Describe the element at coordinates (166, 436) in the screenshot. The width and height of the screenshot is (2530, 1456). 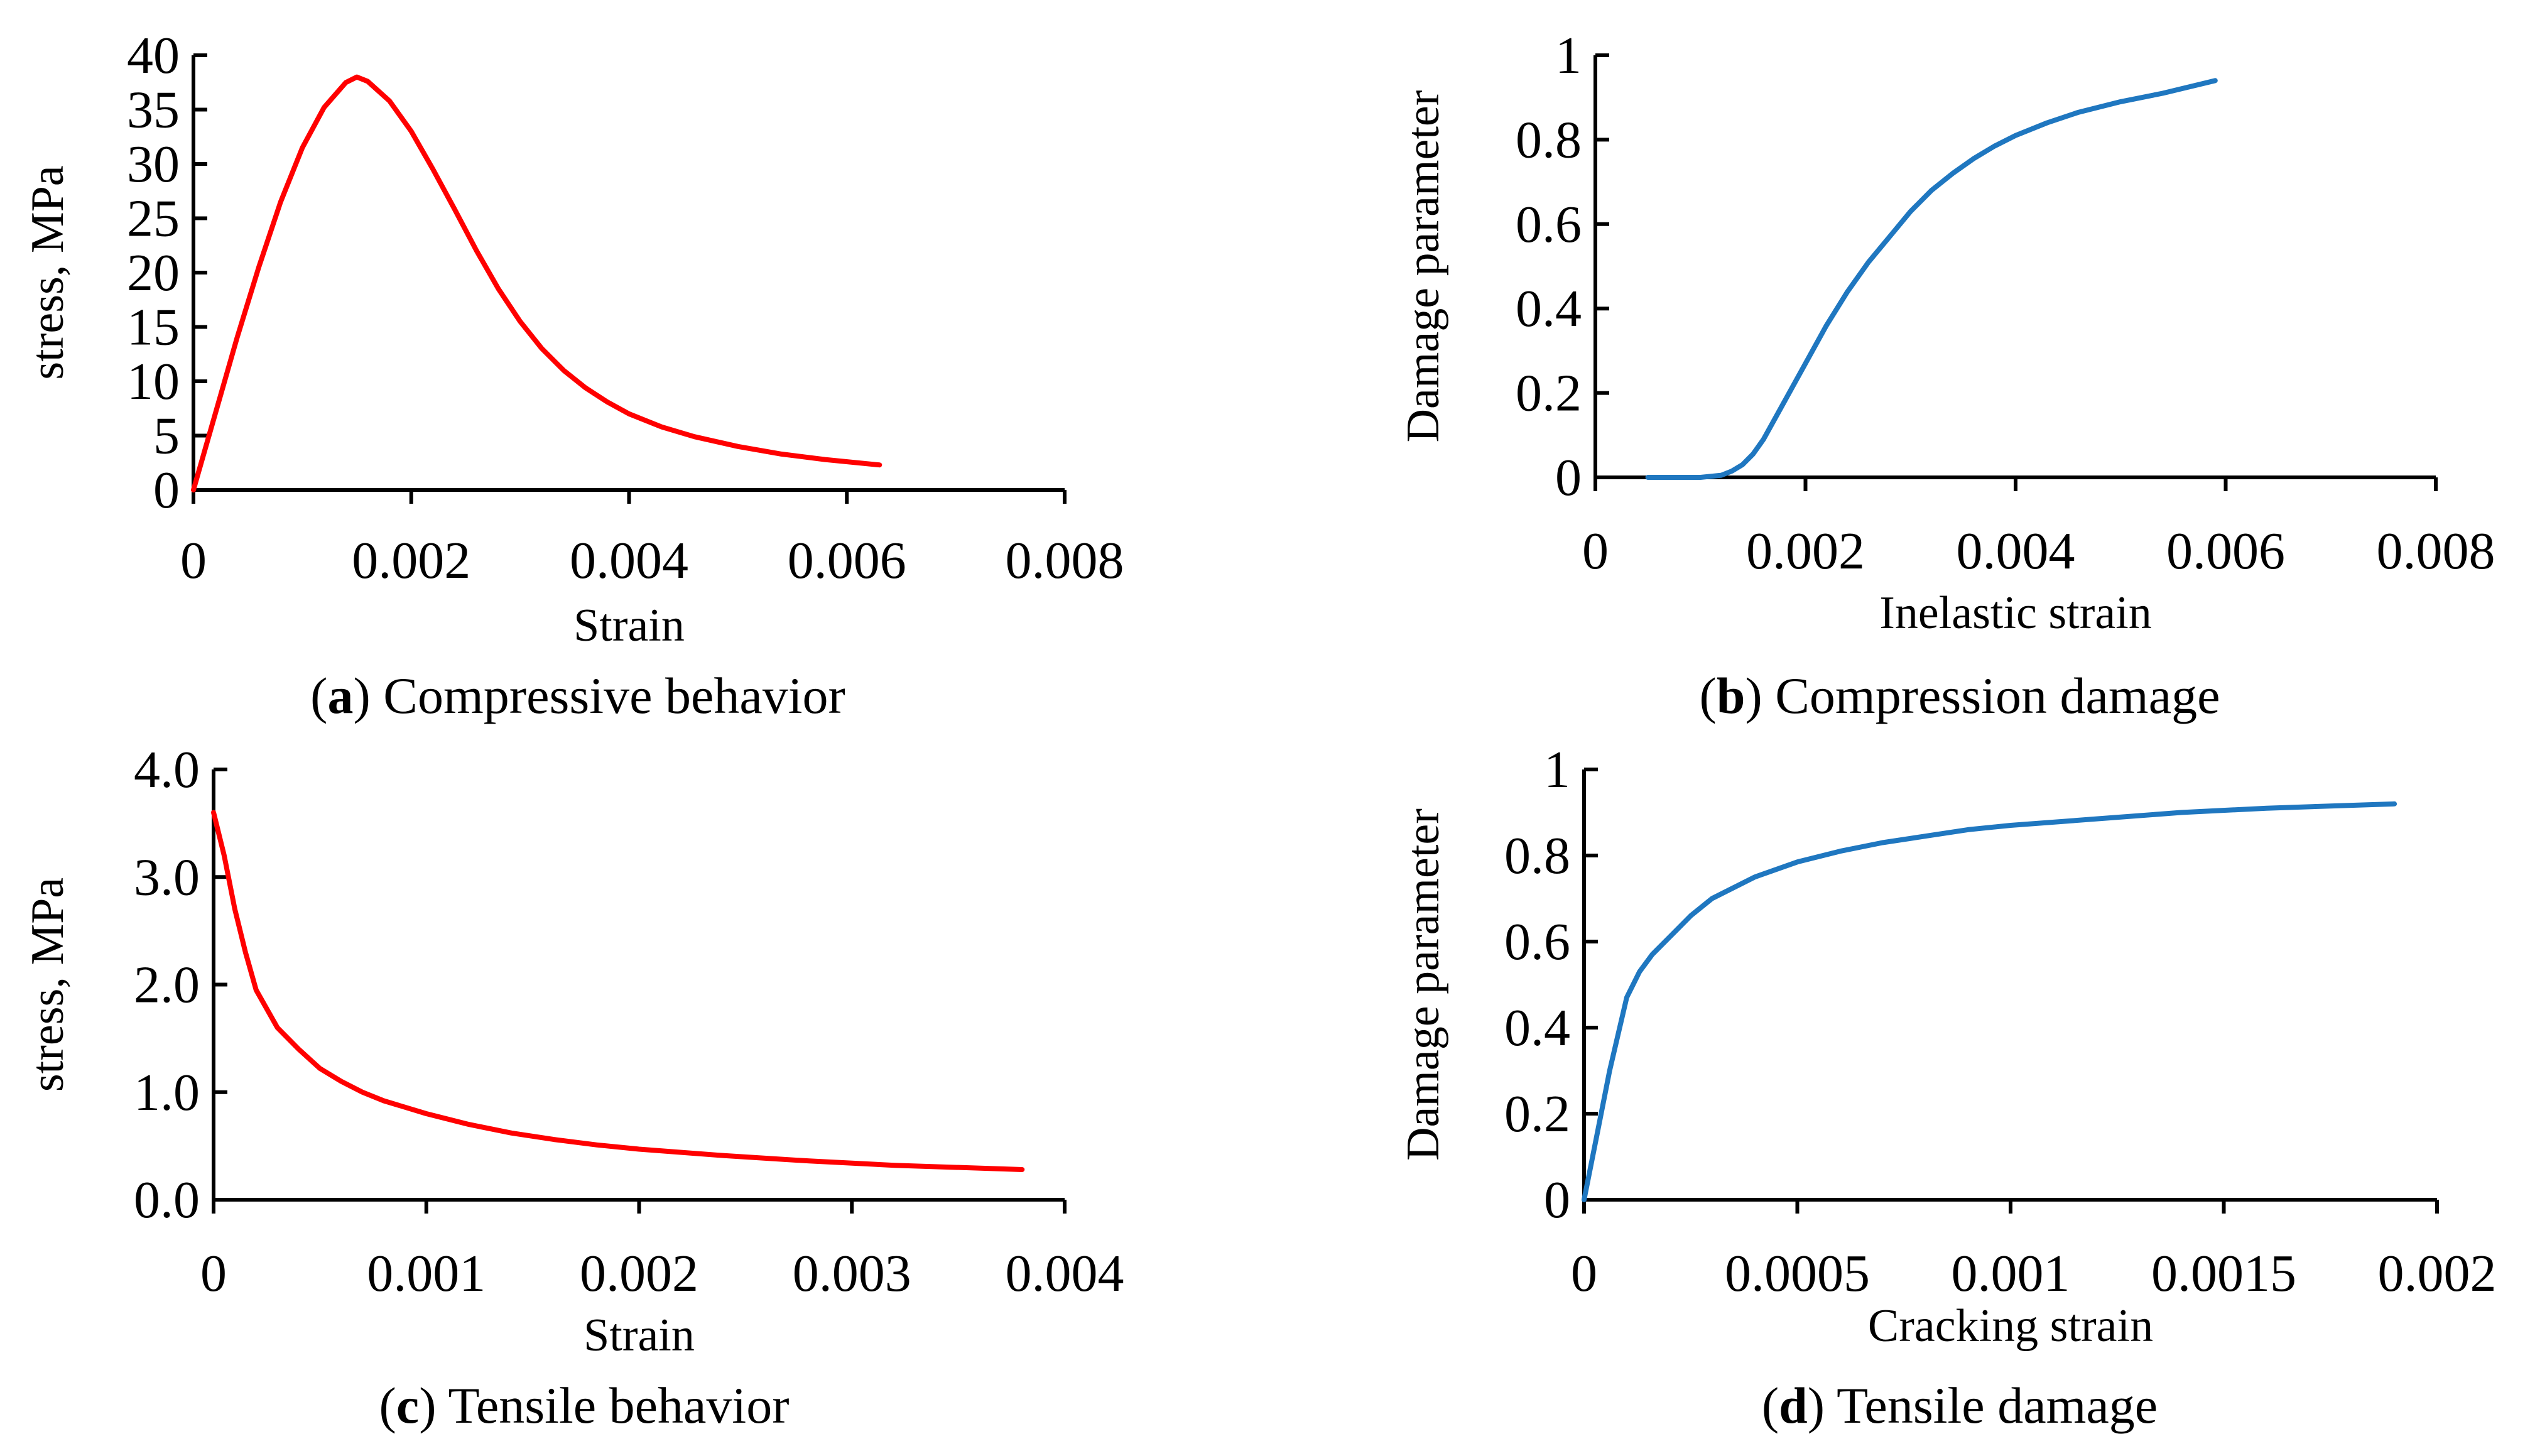
I see `y-tick-label: 5` at that location.